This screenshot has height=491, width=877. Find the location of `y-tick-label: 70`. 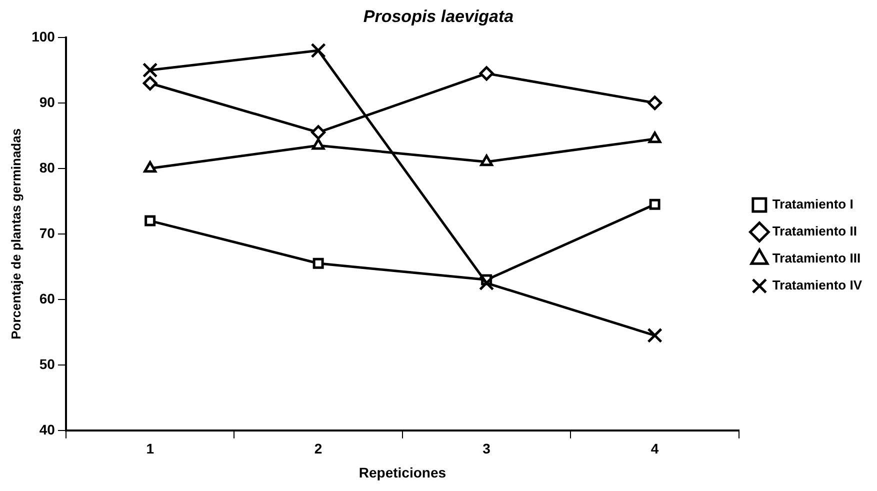

y-tick-label: 70 is located at coordinates (47, 232).